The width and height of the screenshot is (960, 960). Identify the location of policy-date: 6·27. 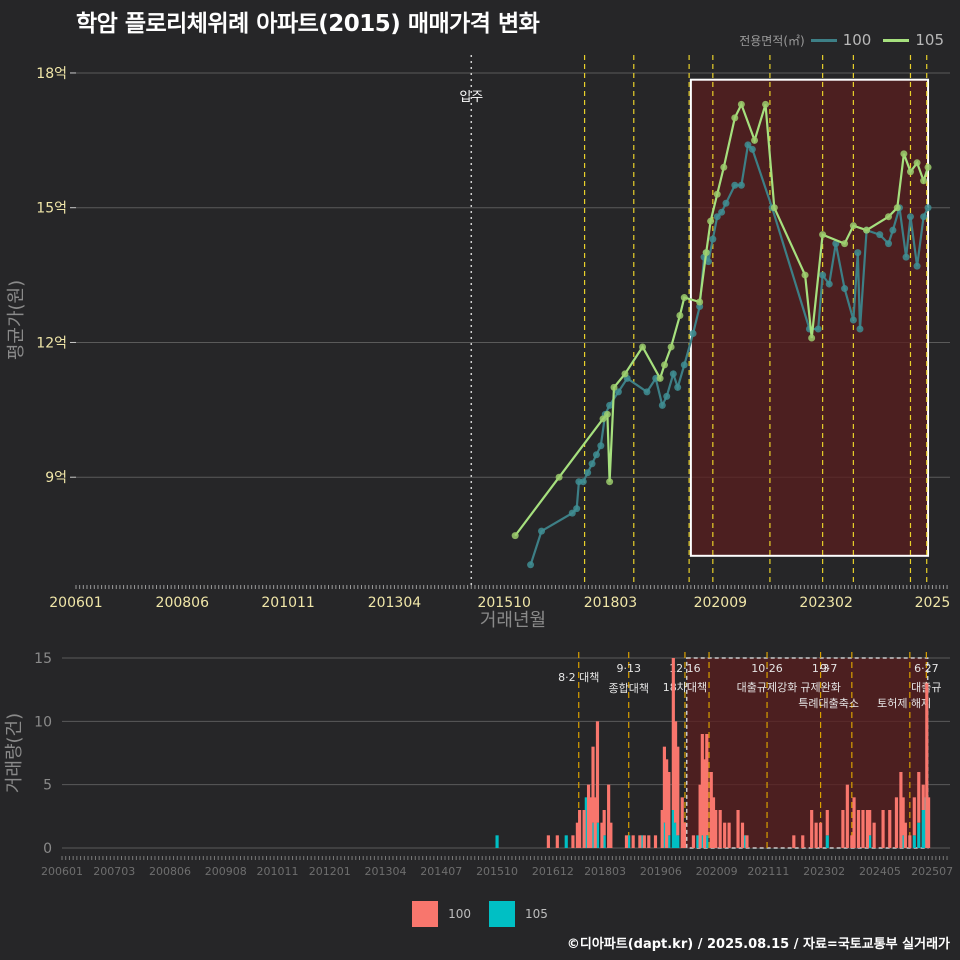
(926, 668).